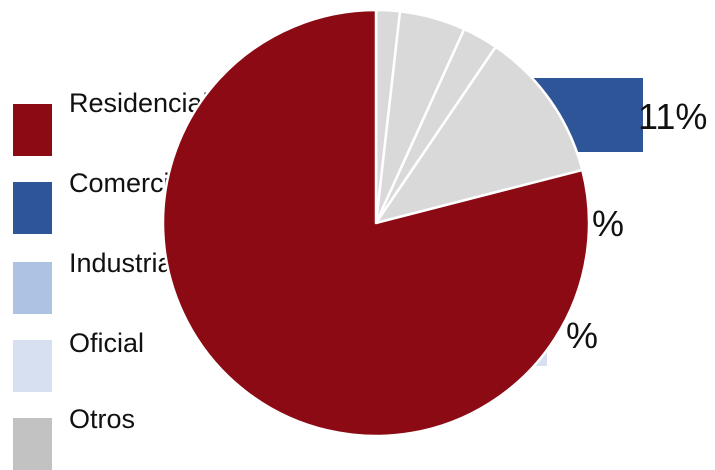  Describe the element at coordinates (32, 208) in the screenshot. I see `legend-swatch-comercial` at that location.